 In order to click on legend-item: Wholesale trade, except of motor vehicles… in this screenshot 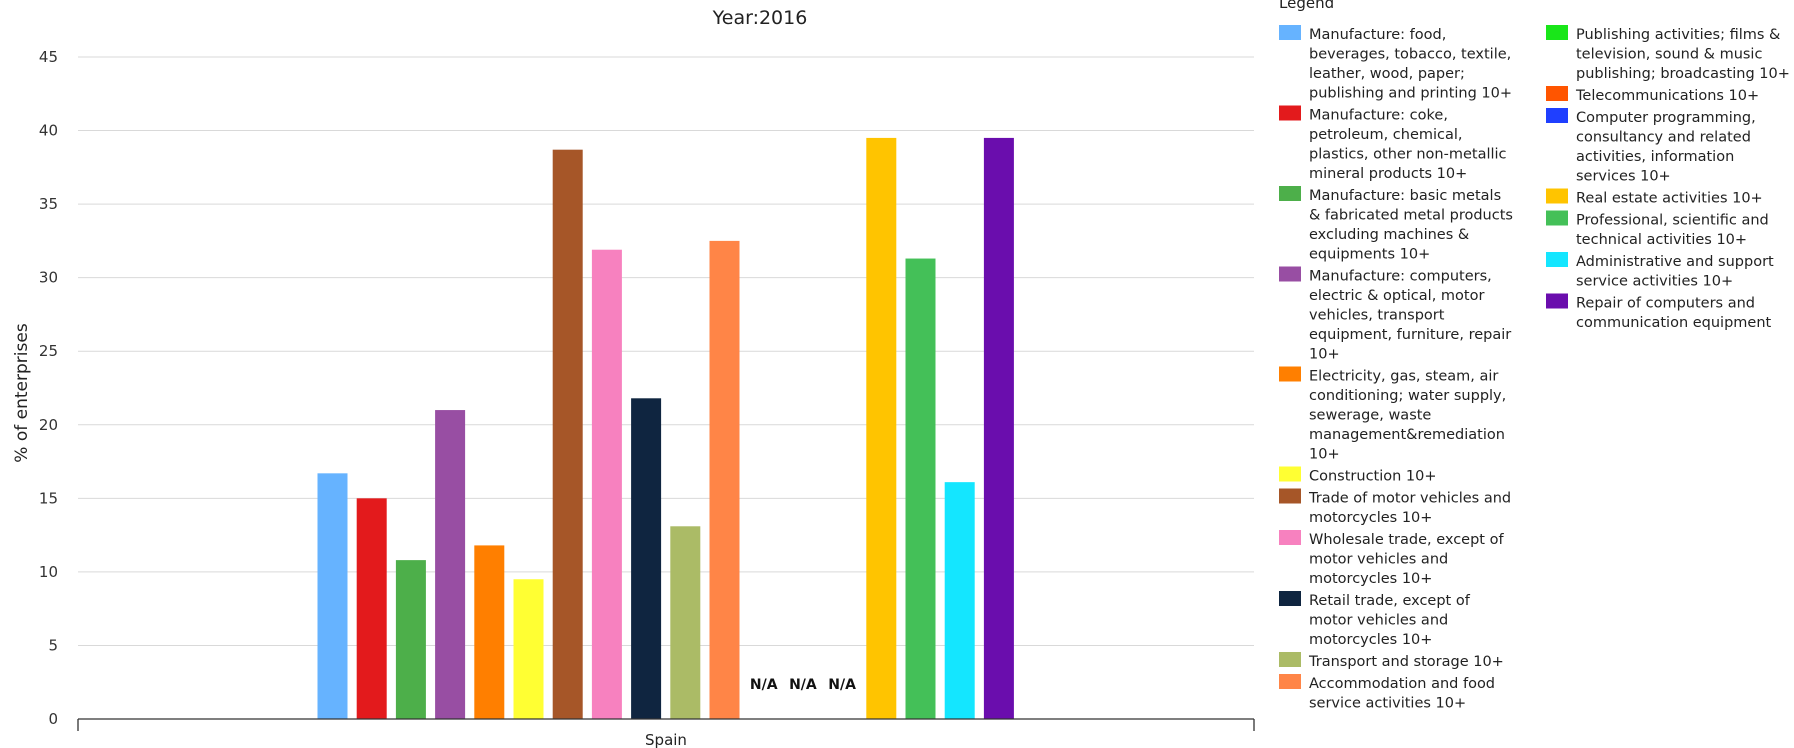, I will do `click(1391, 558)`.